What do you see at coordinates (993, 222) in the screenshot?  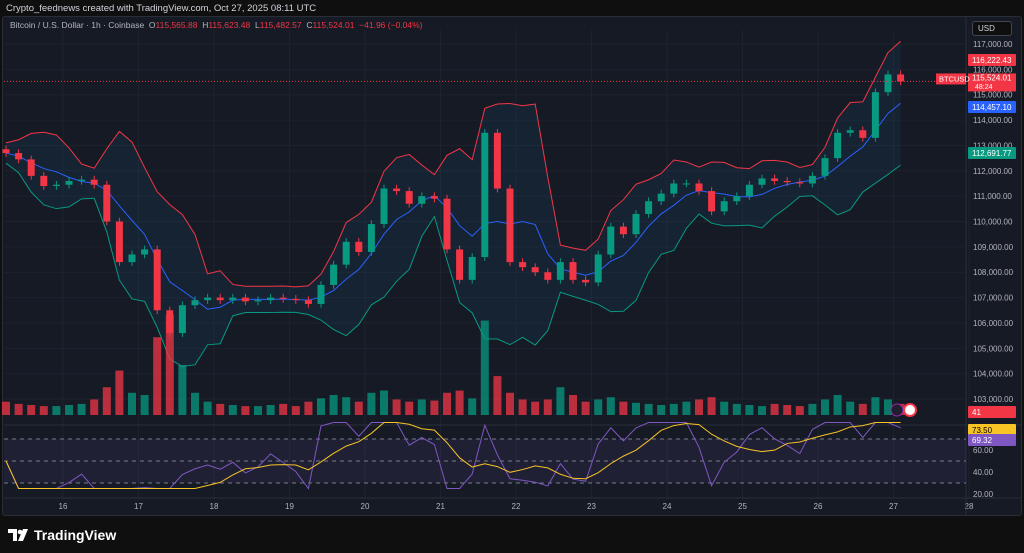 I see `y-tick-label: 110,000.00` at bounding box center [993, 222].